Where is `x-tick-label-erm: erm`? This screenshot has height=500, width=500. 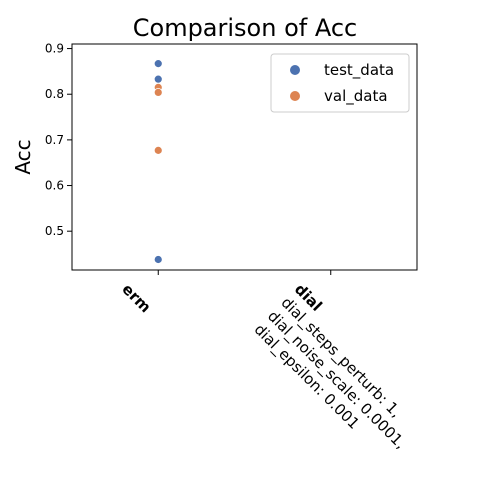
x-tick-label-erm: erm is located at coordinates (136, 298).